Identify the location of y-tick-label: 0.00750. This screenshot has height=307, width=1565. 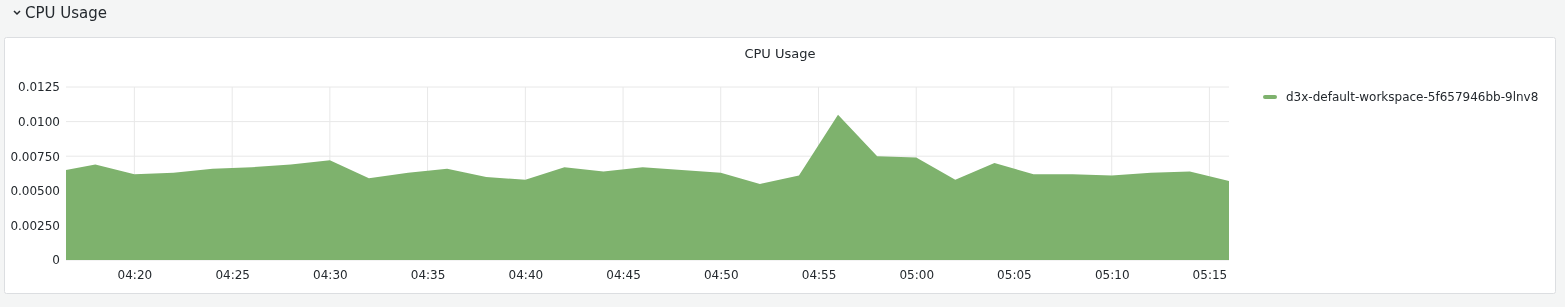
(35, 156).